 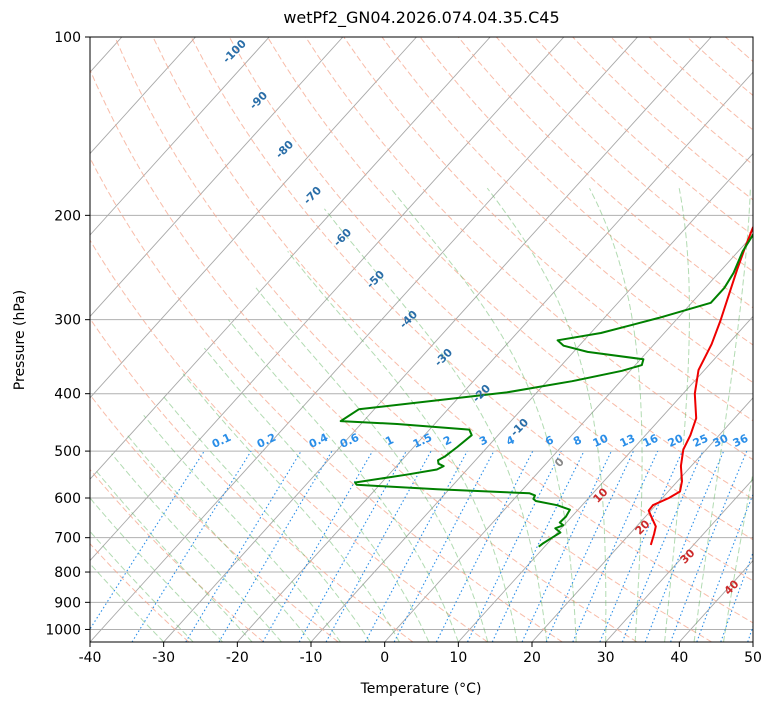 I want to click on x-tick-label-9: 50, so click(x=753, y=658).